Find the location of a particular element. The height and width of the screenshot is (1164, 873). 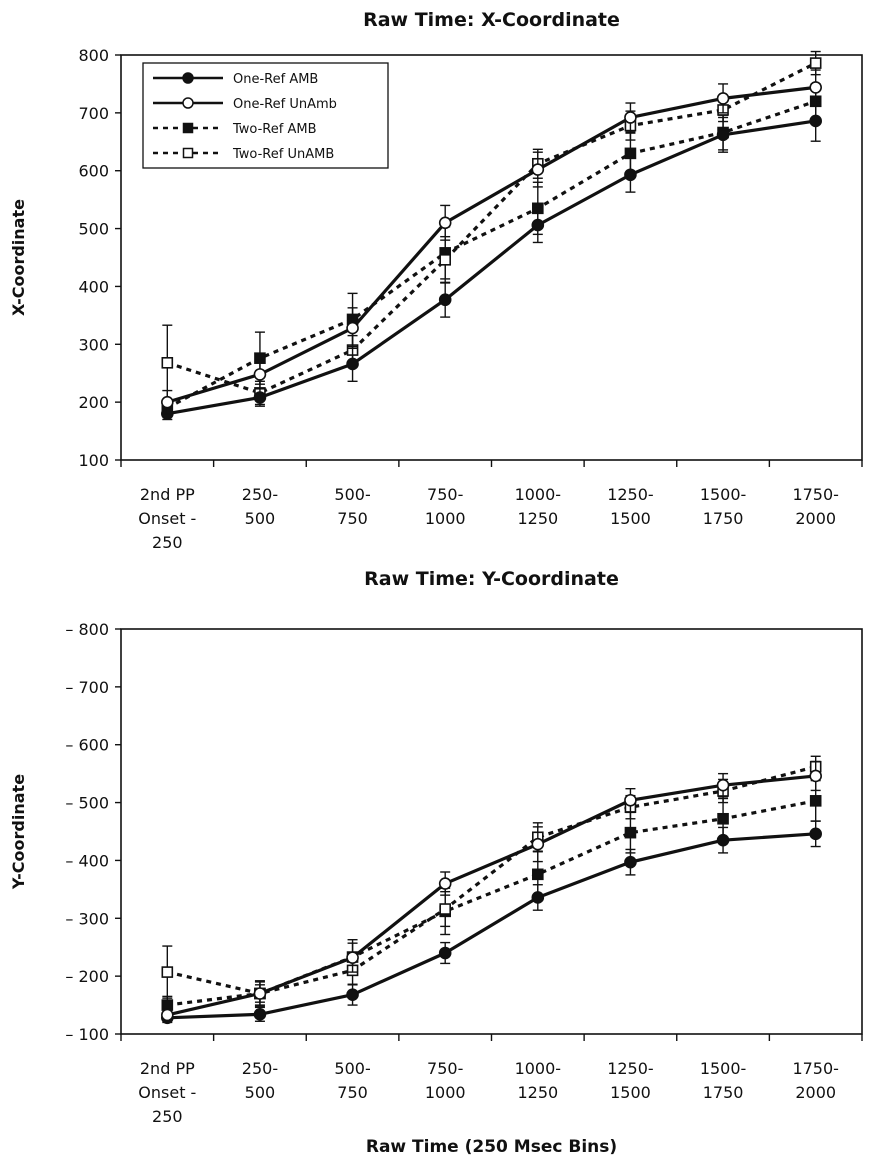

x-axis-label: Raw Time (250 Msec Bins) is located at coordinates (491, 1147).